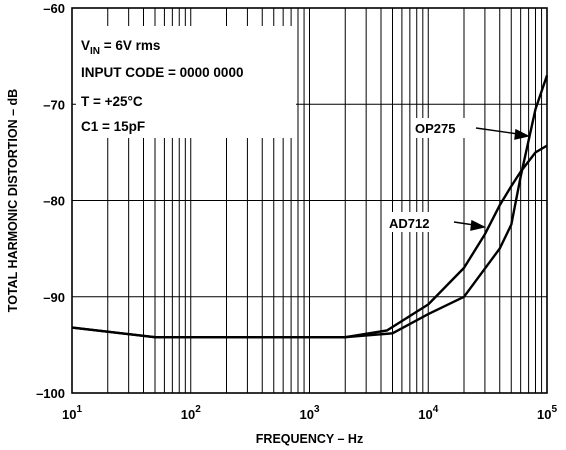 This screenshot has height=450, width=566. I want to click on series-label-background-op275, so click(442, 128).